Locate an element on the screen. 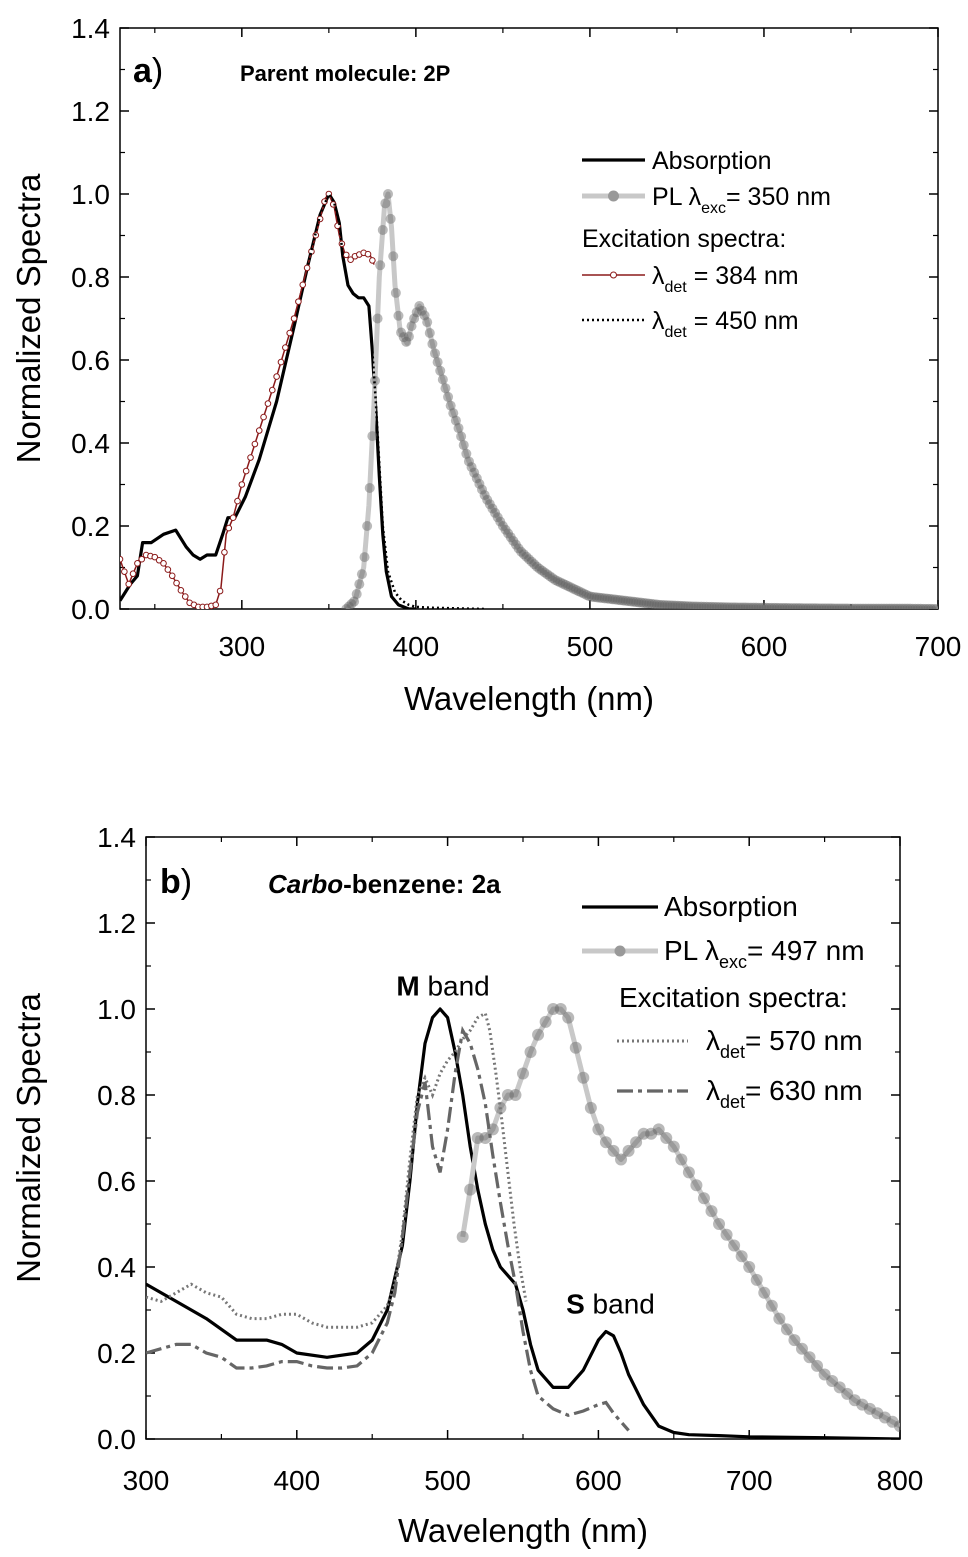 The height and width of the screenshot is (1557, 968). legend-label: λdet= 630 nm is located at coordinates (784, 1093).